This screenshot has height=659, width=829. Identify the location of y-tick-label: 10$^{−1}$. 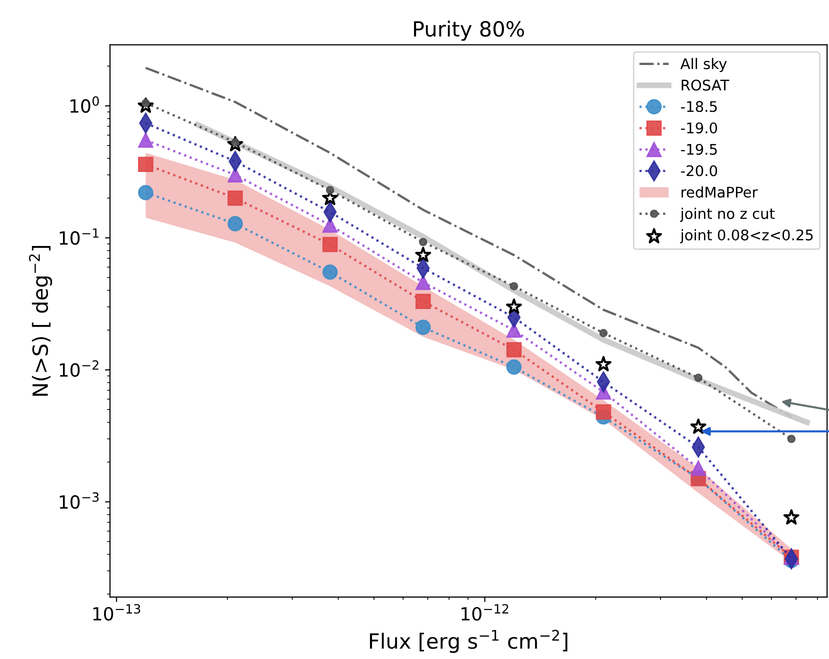
(79, 236).